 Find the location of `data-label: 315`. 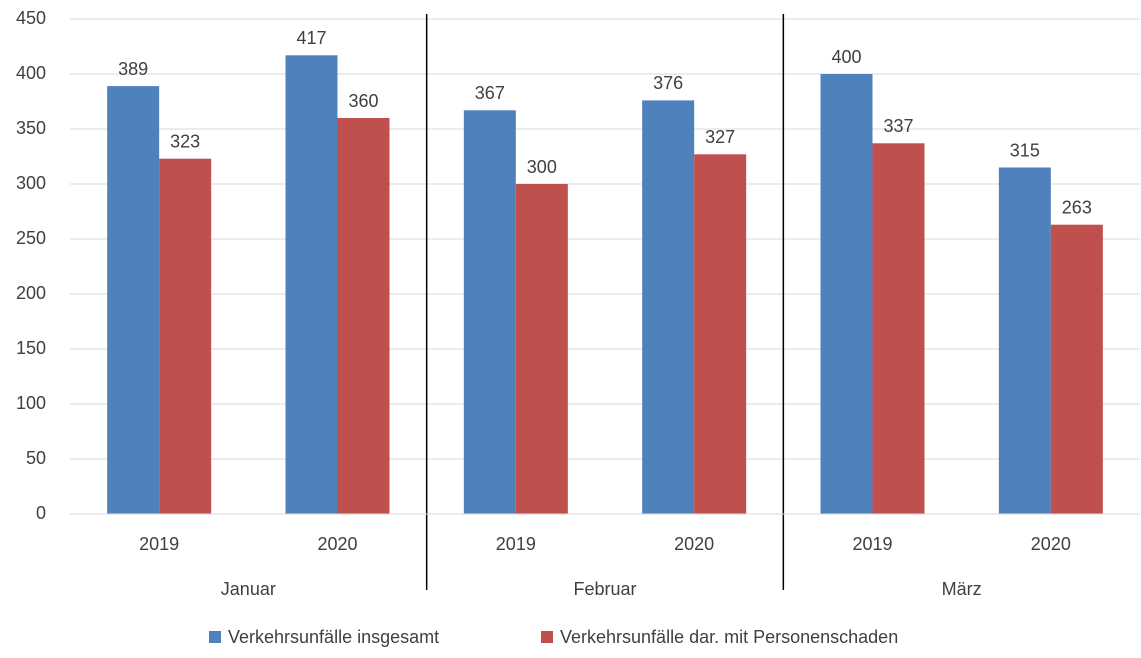

data-label: 315 is located at coordinates (1025, 150).